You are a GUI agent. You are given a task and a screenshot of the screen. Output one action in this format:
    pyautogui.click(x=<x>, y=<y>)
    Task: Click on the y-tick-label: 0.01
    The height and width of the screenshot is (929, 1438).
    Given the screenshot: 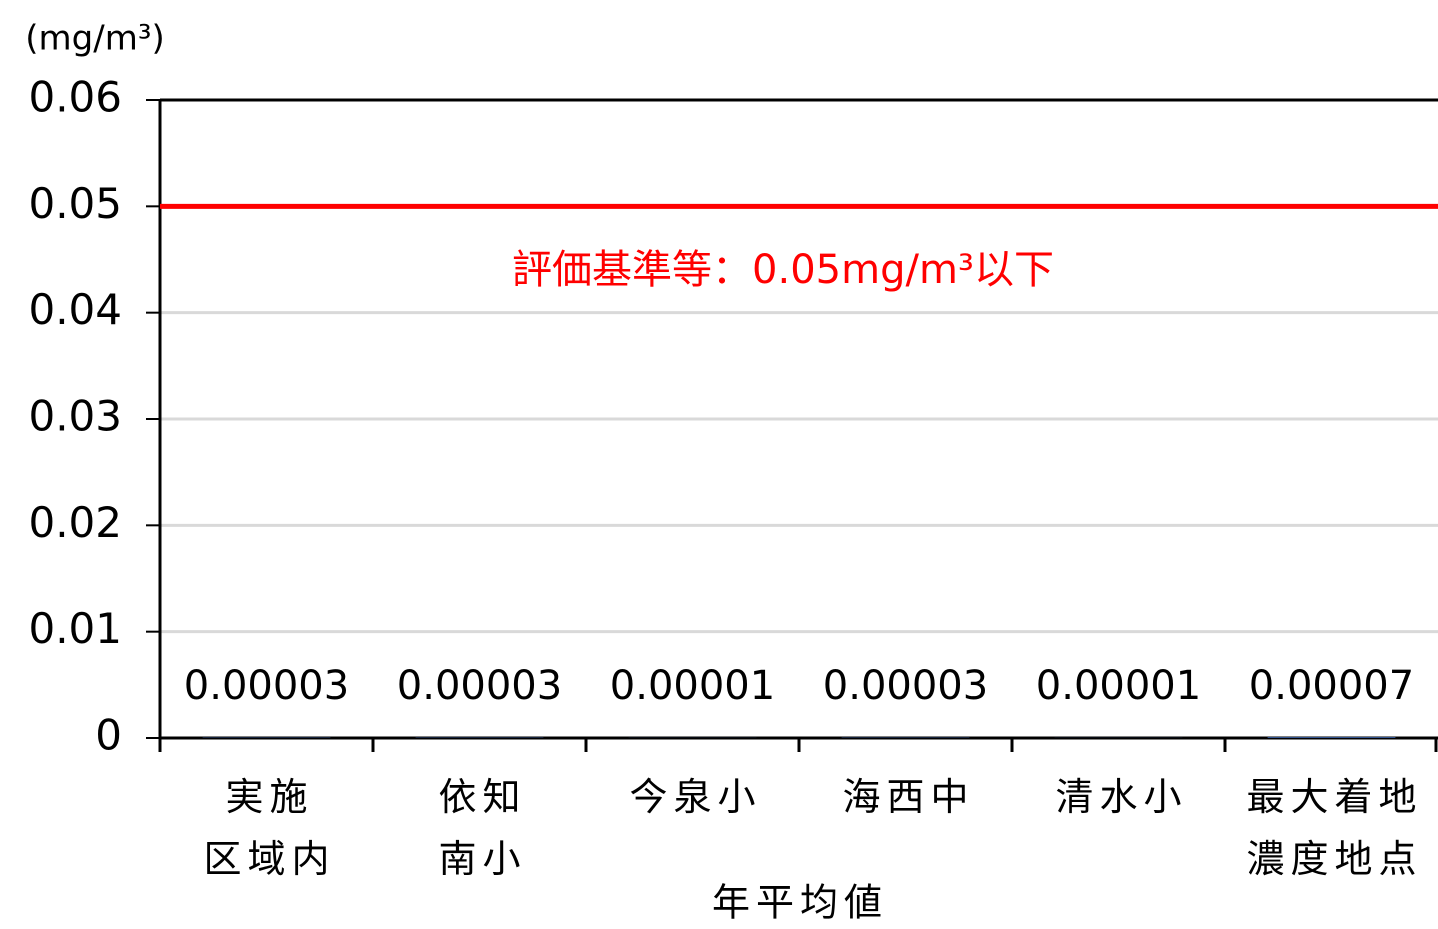 What is the action you would take?
    pyautogui.click(x=75, y=628)
    